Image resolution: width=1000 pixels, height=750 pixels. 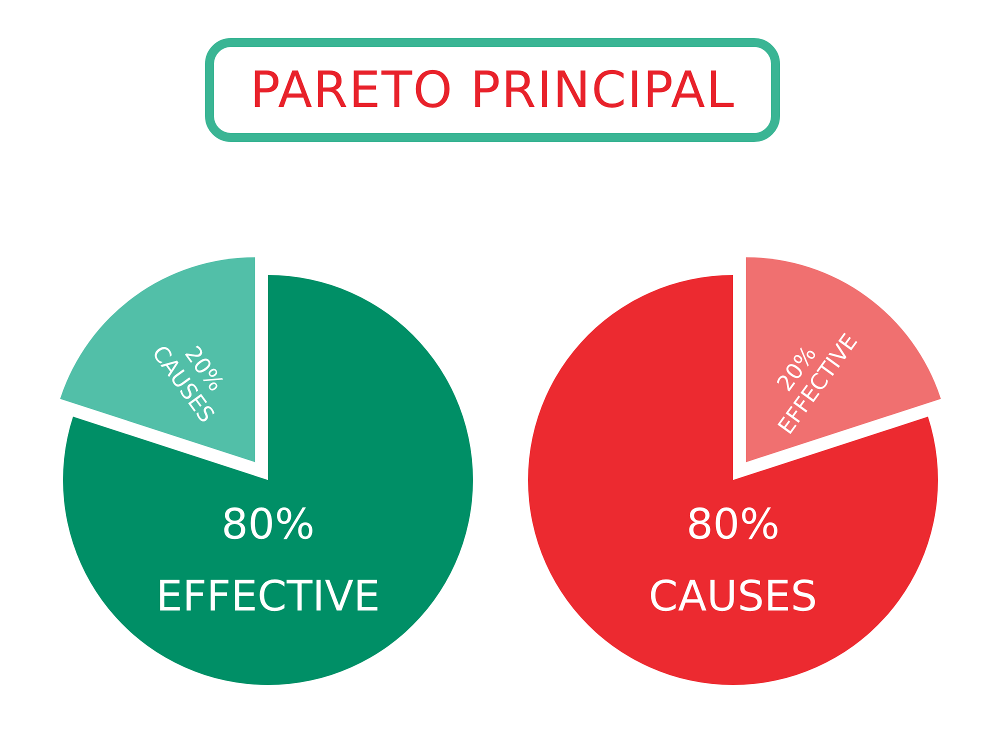 What do you see at coordinates (268, 596) in the screenshot?
I see `slice-label: EFFECTIVE` at bounding box center [268, 596].